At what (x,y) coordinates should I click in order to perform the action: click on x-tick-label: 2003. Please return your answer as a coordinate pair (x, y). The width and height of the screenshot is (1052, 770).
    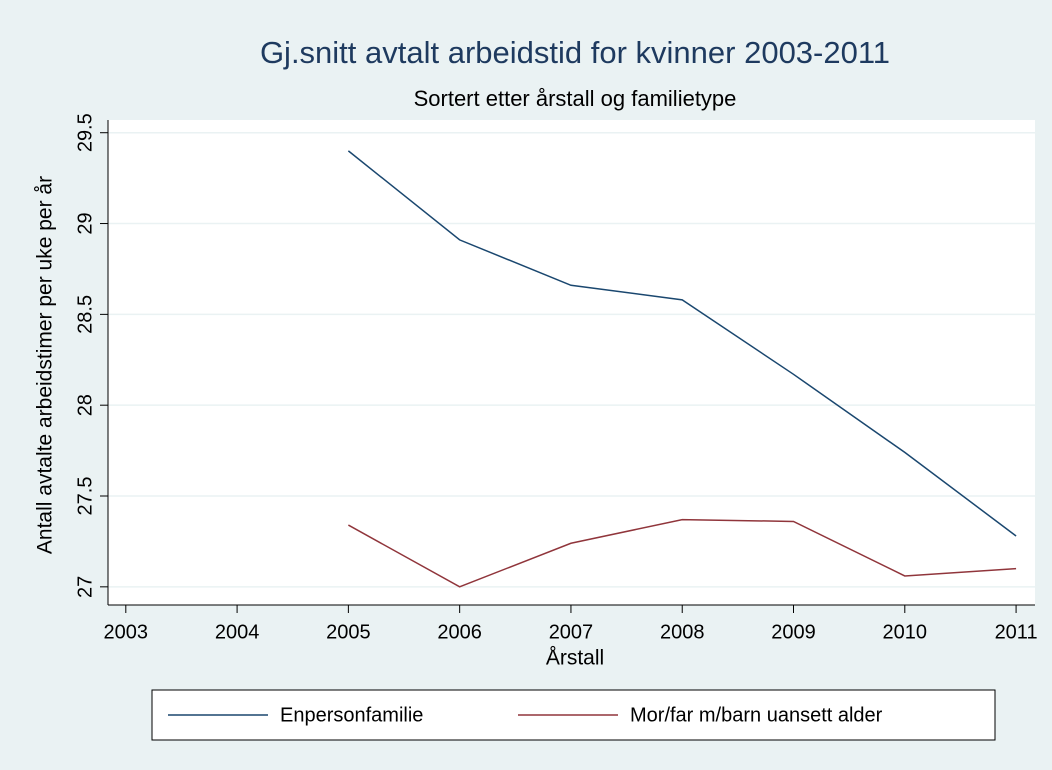
    Looking at the image, I should click on (126, 632).